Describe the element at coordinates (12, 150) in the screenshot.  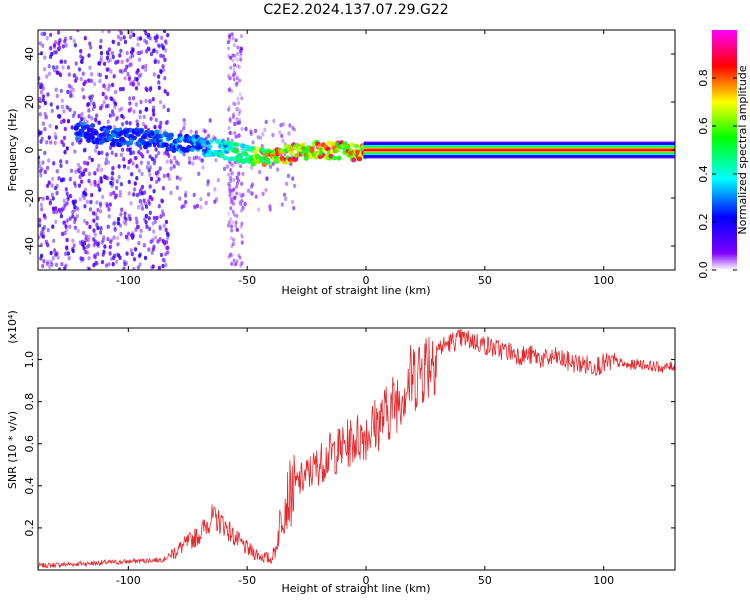
I see `spectrogram-y-label: Frequency (Hz)` at that location.